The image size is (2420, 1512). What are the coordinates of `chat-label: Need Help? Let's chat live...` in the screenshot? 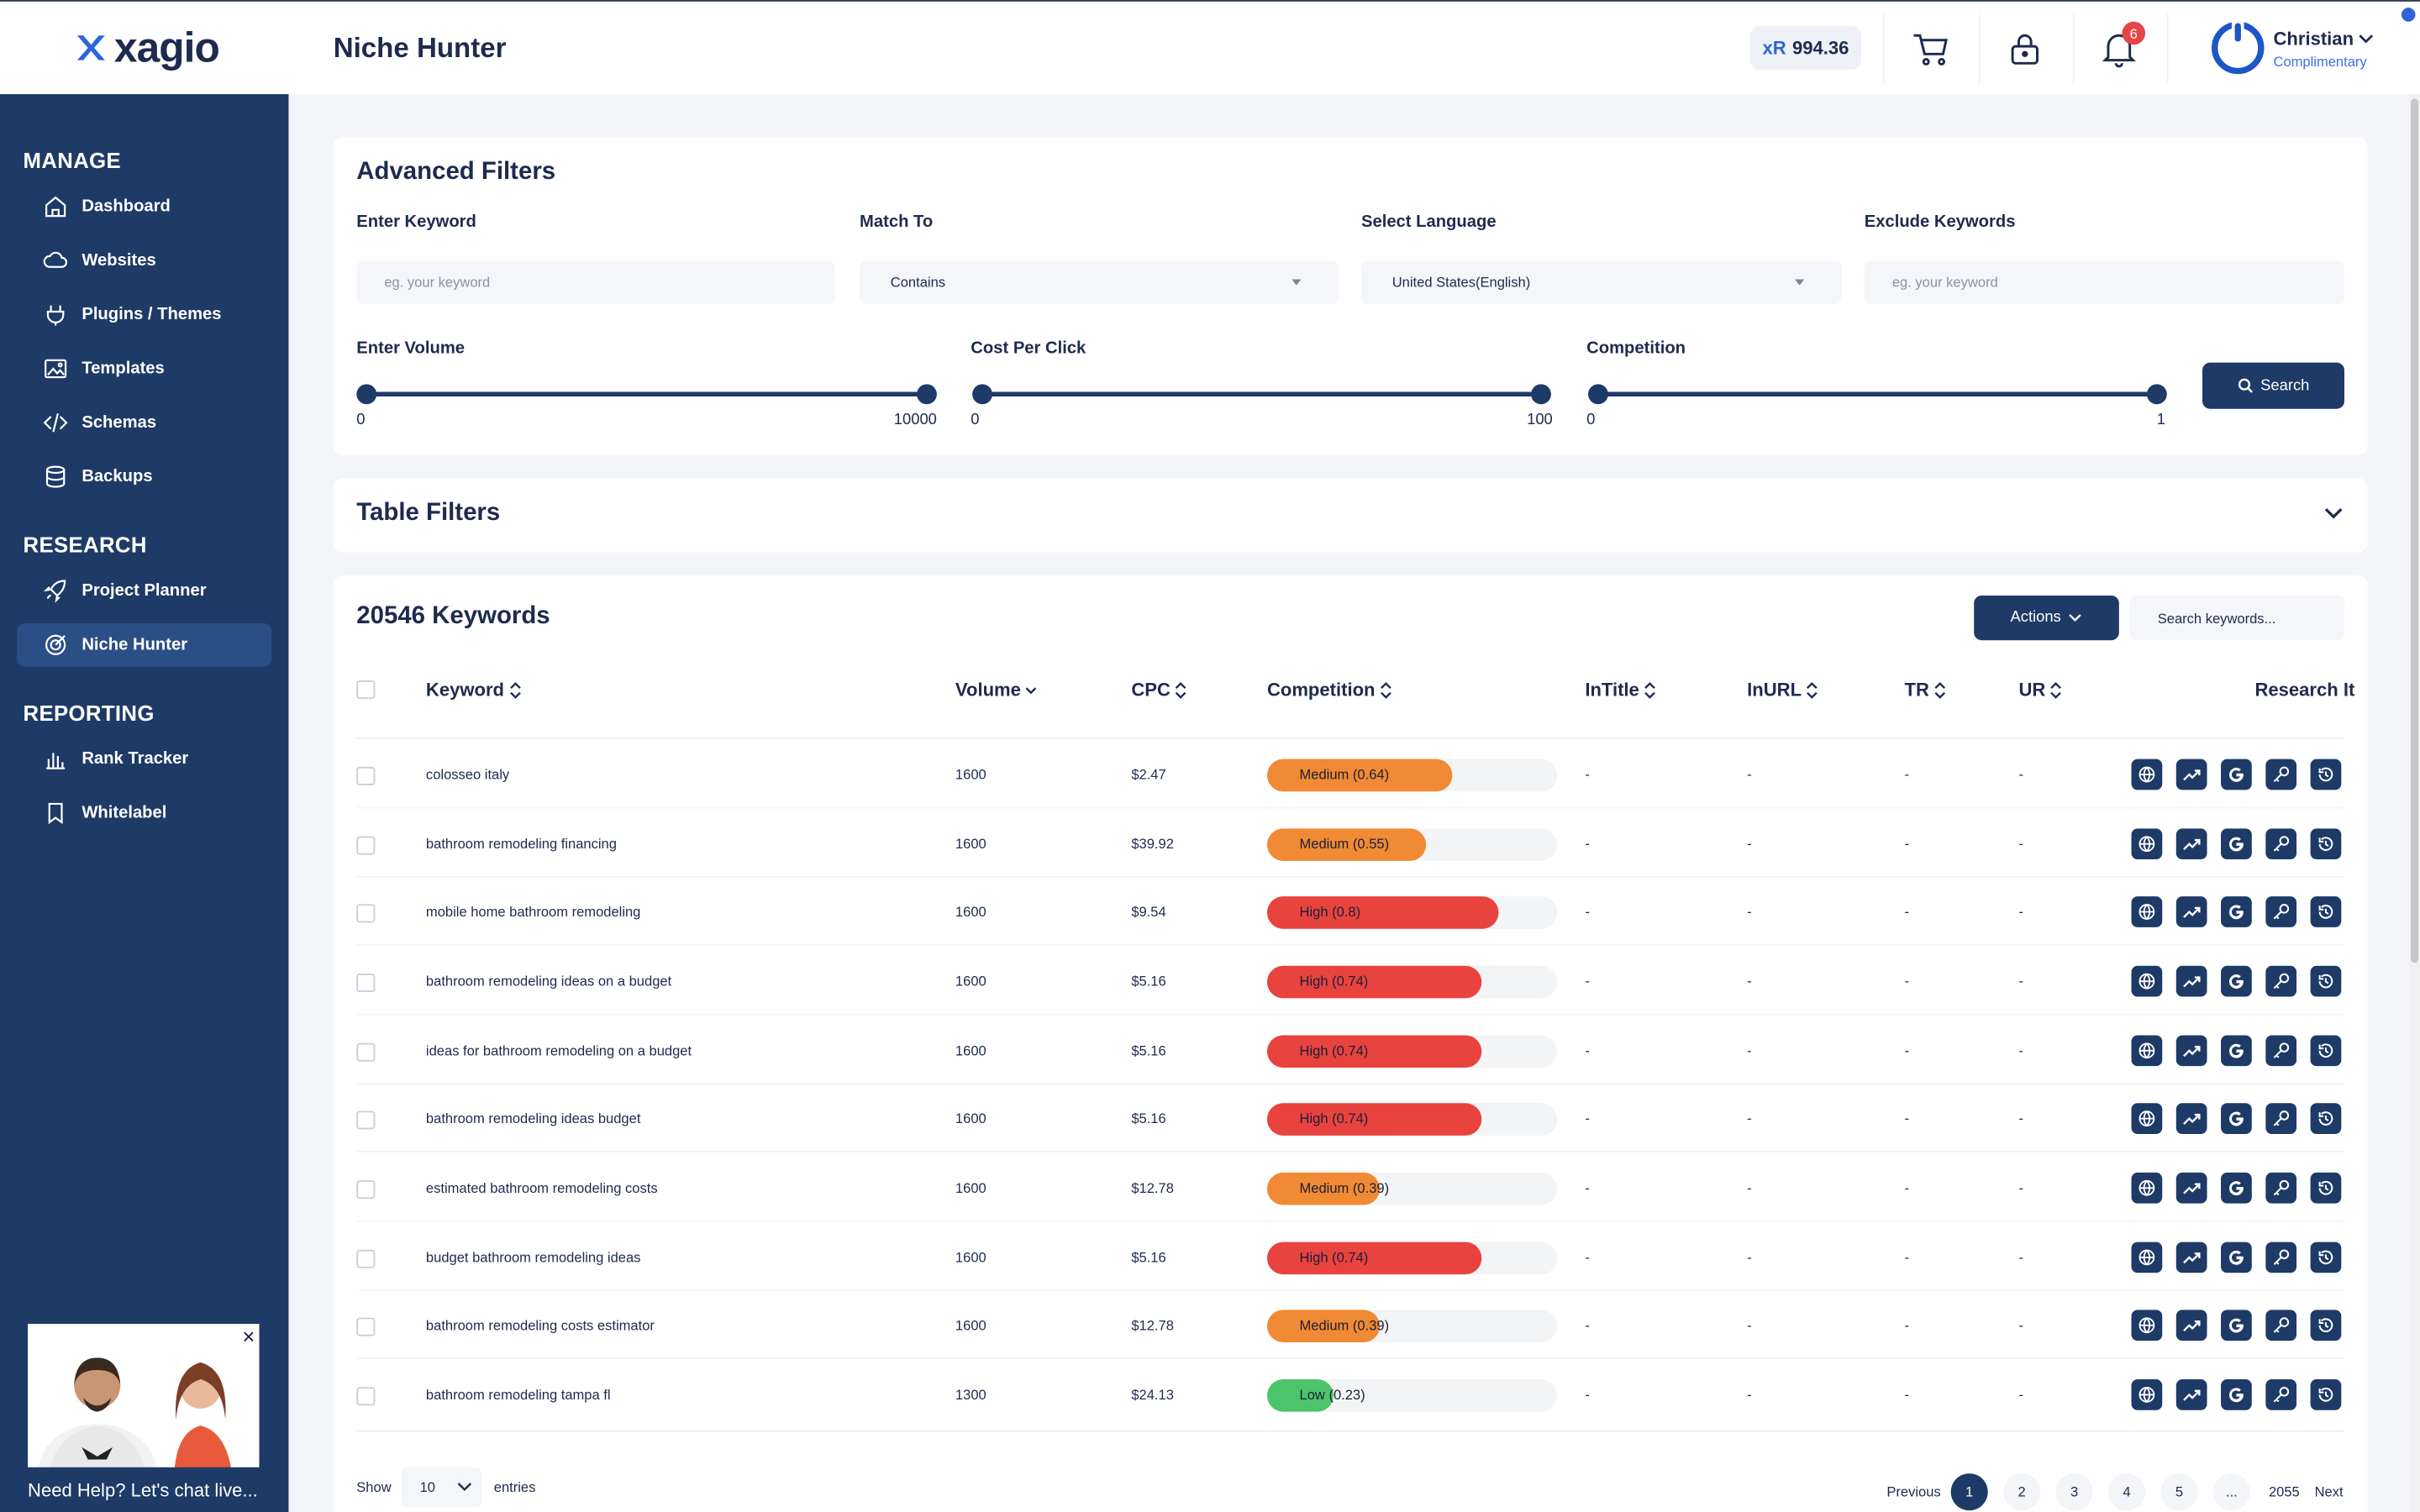 It's located at (143, 1489).